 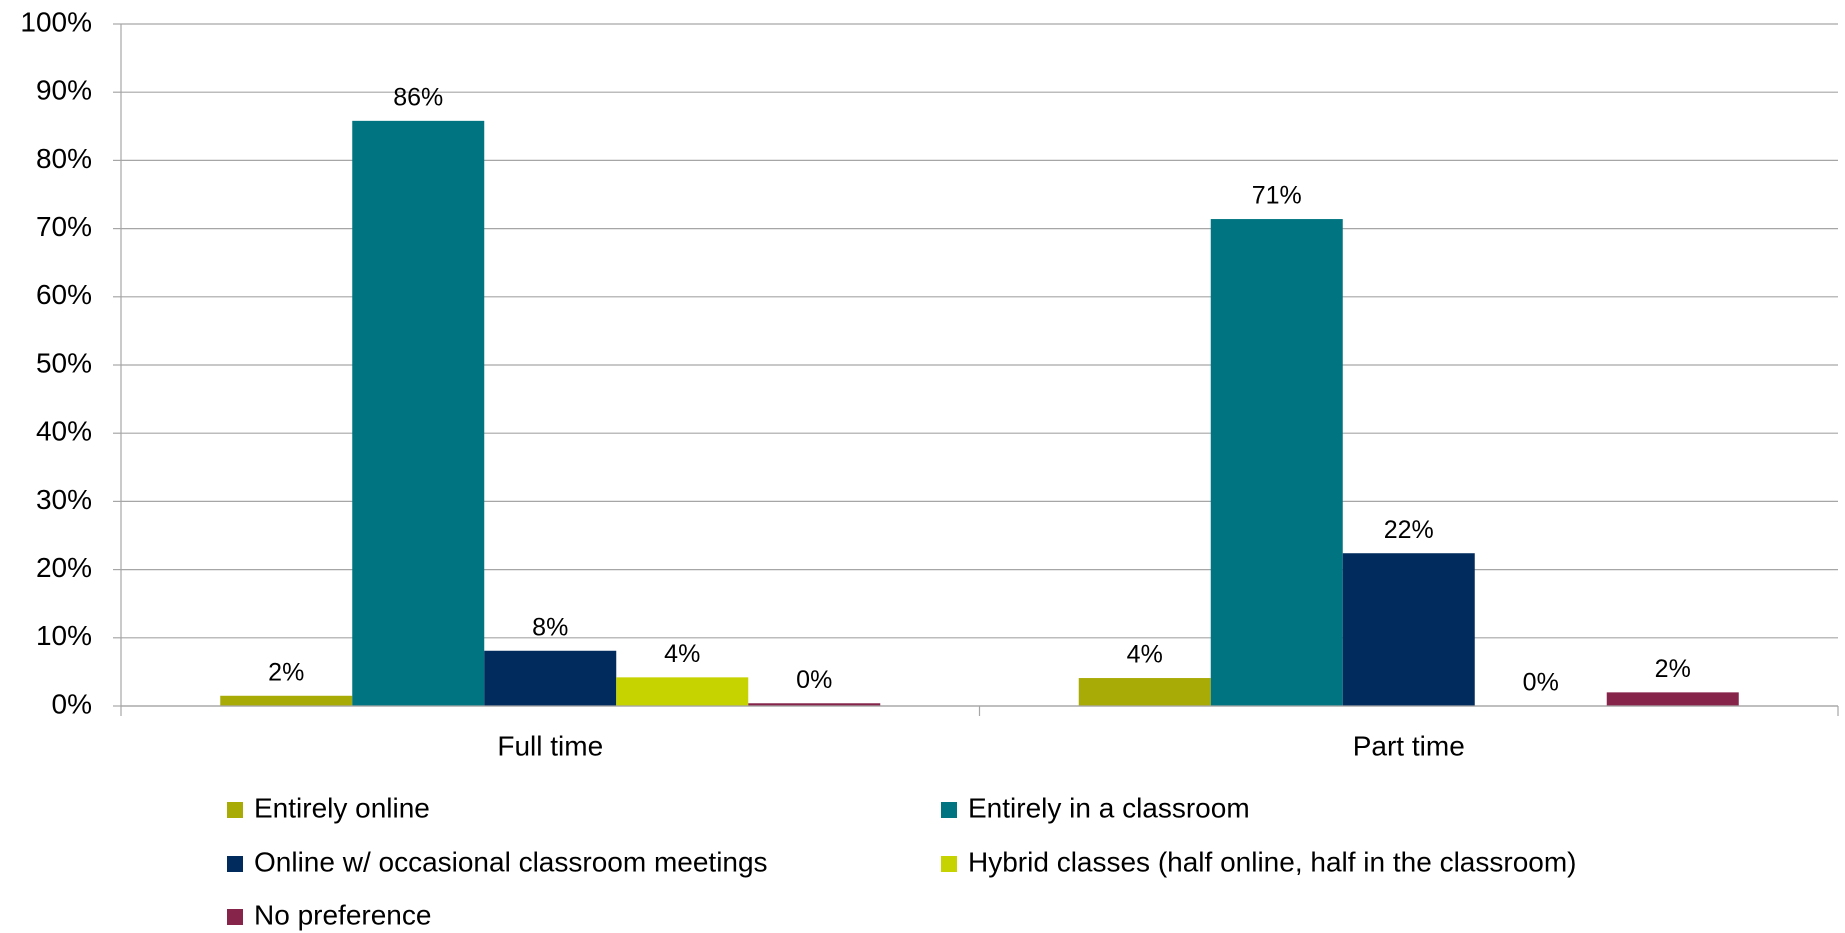 I want to click on legend-label: Online w/ occasional classroom meetings, so click(x=511, y=861).